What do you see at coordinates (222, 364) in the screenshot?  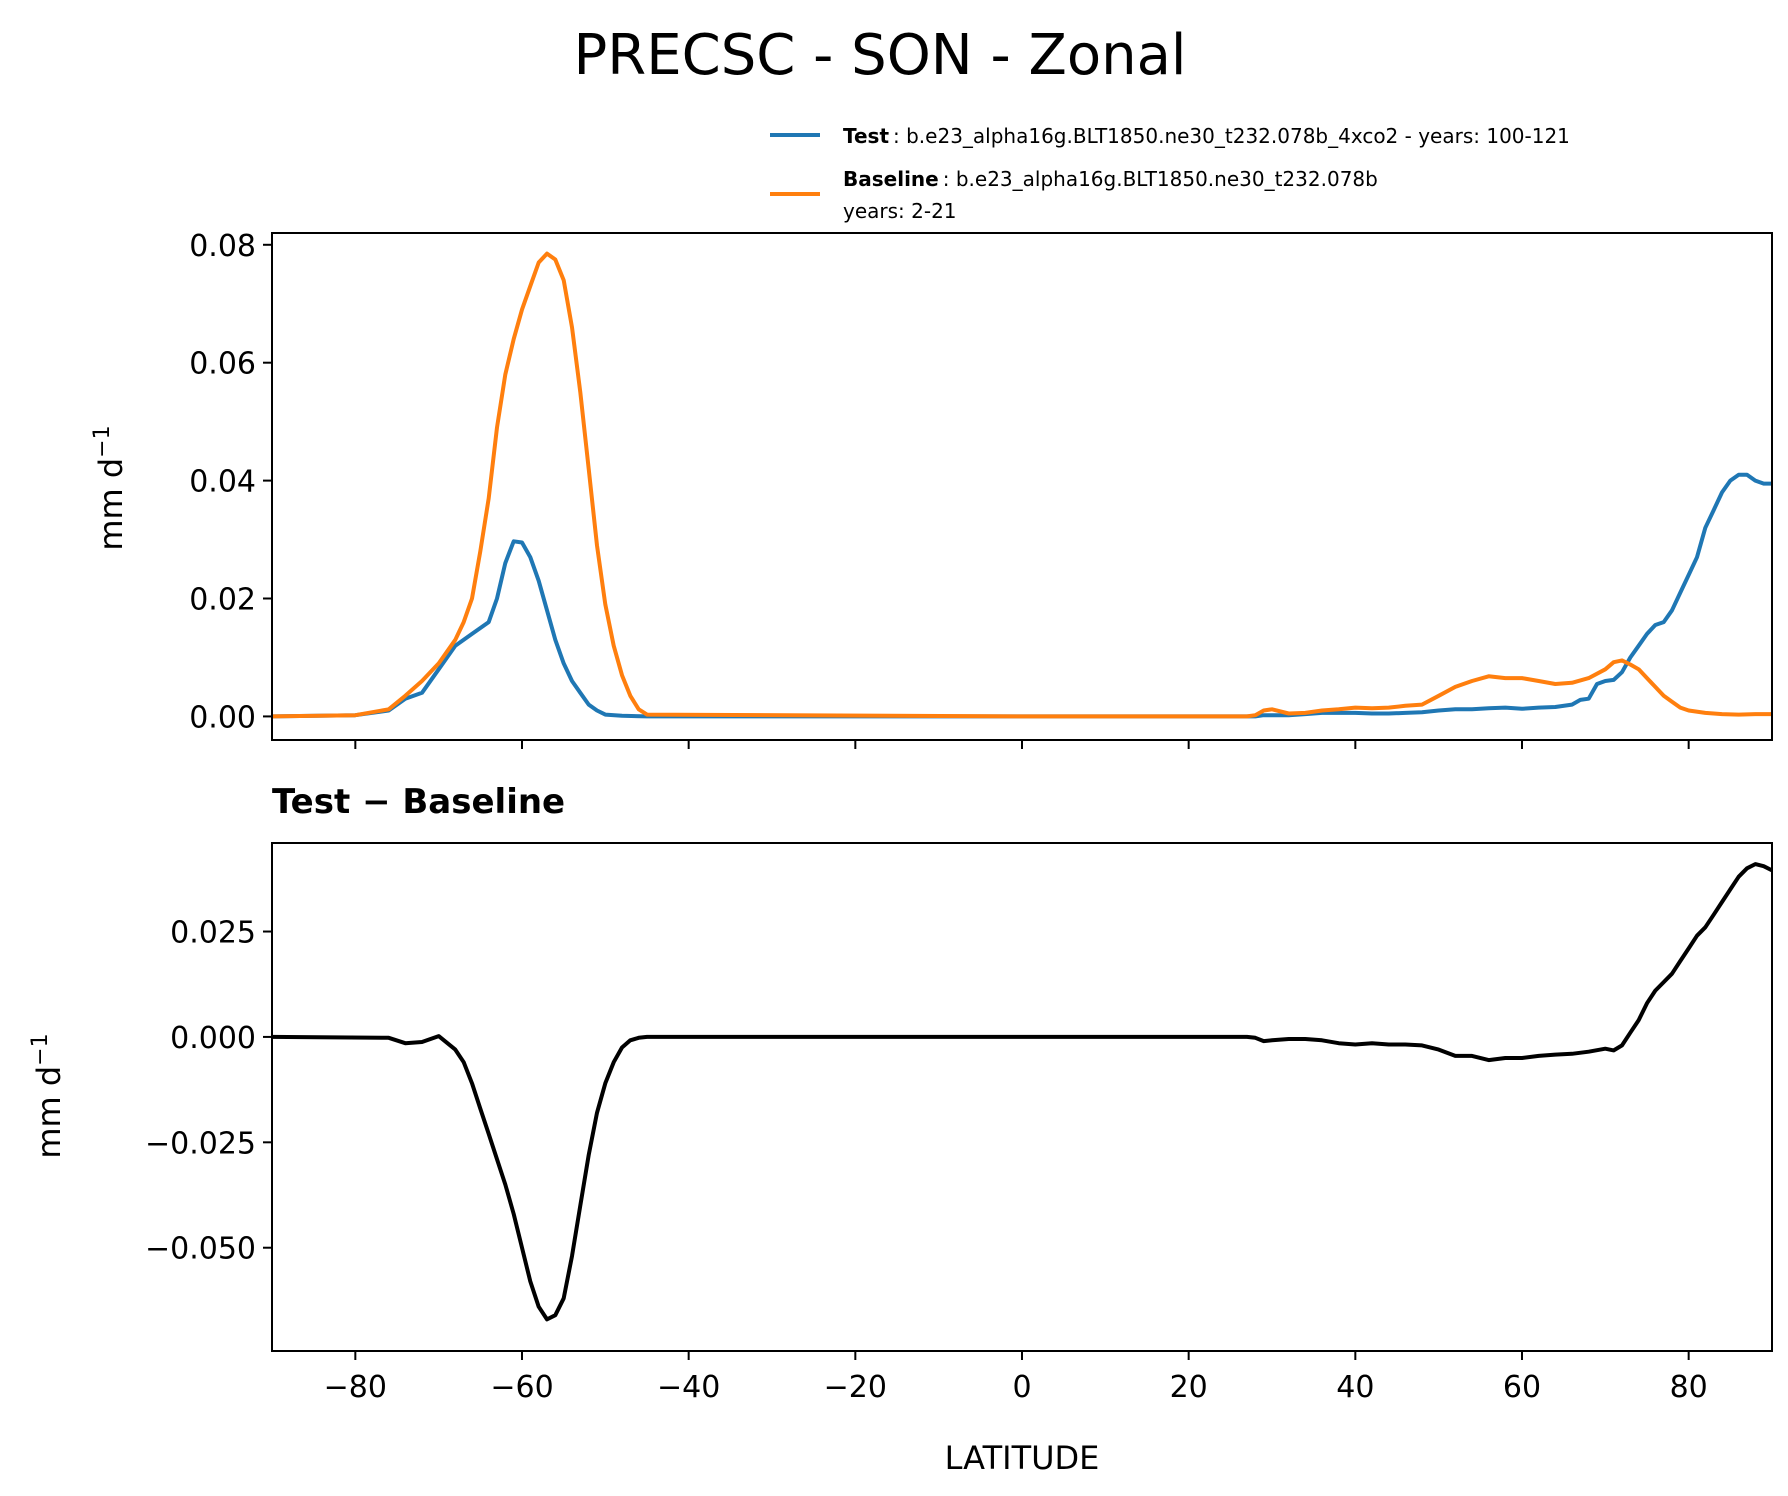 I see `y-tick-label: 0.06` at bounding box center [222, 364].